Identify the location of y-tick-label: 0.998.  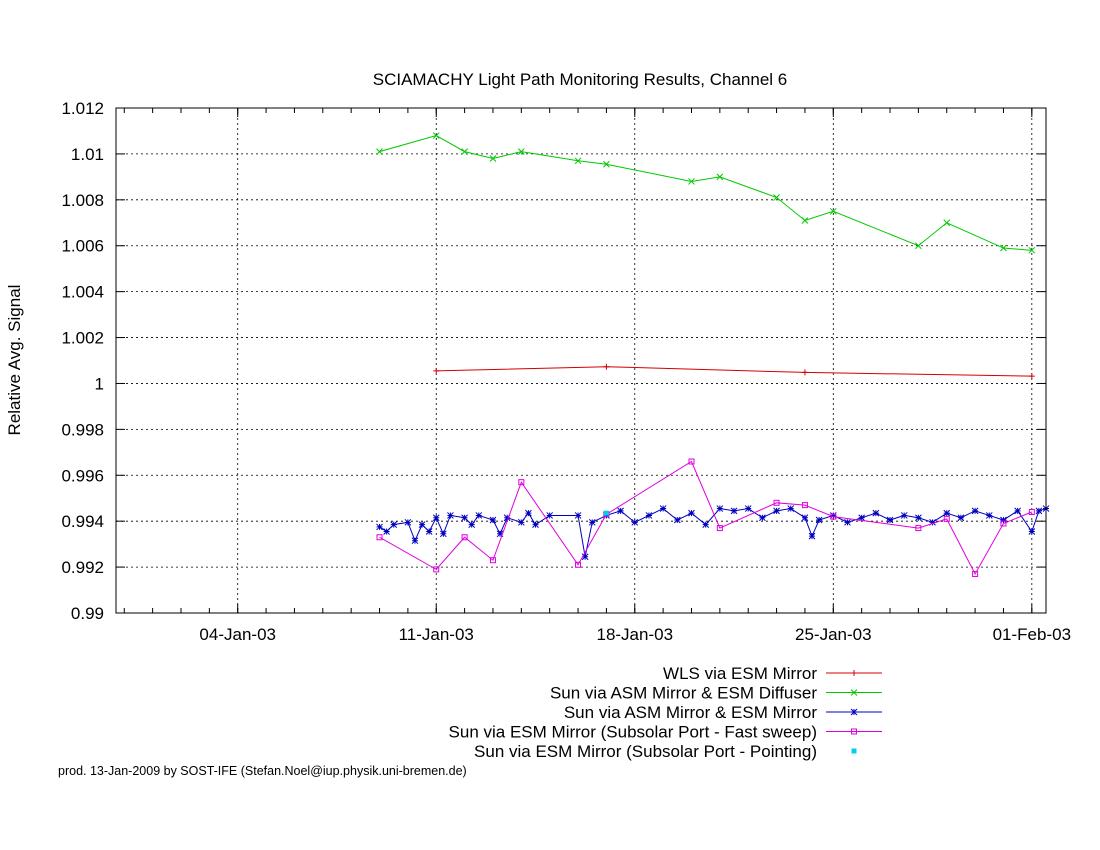
(82, 429).